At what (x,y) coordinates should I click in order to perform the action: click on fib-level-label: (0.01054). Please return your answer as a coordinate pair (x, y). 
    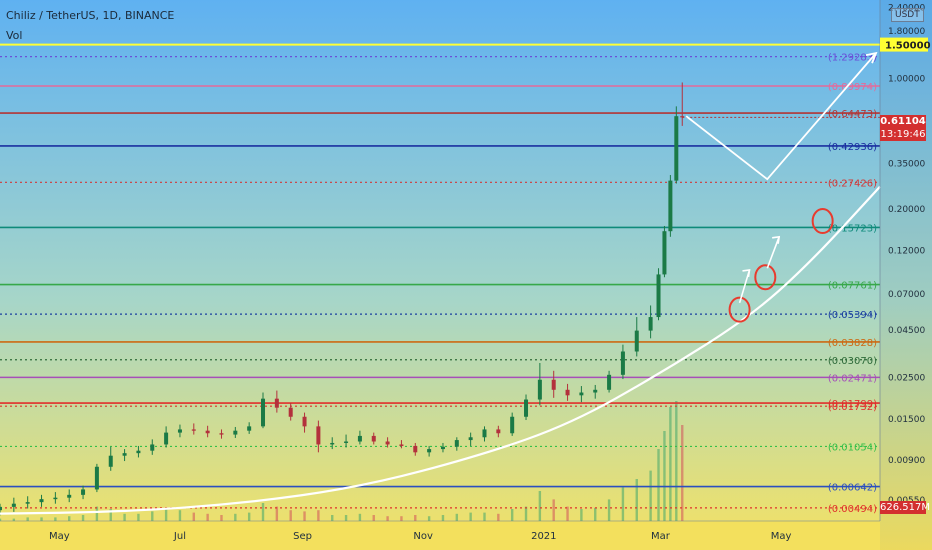
    Looking at the image, I should click on (852, 447).